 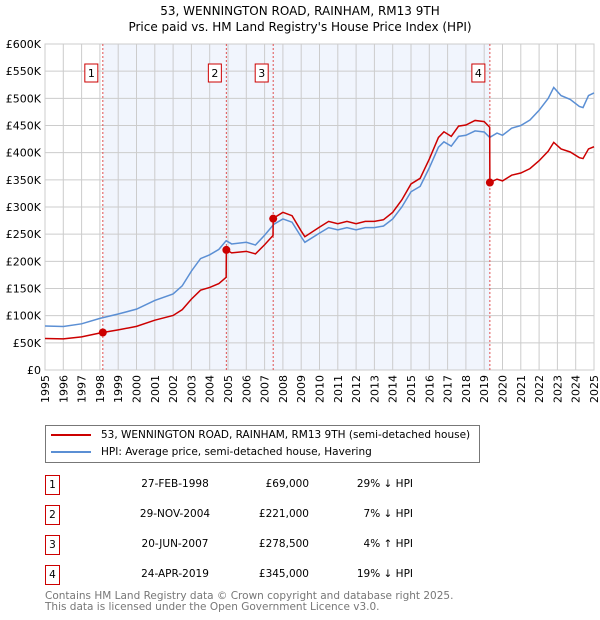 What do you see at coordinates (52, 485) in the screenshot?
I see `sale-number: 1` at bounding box center [52, 485].